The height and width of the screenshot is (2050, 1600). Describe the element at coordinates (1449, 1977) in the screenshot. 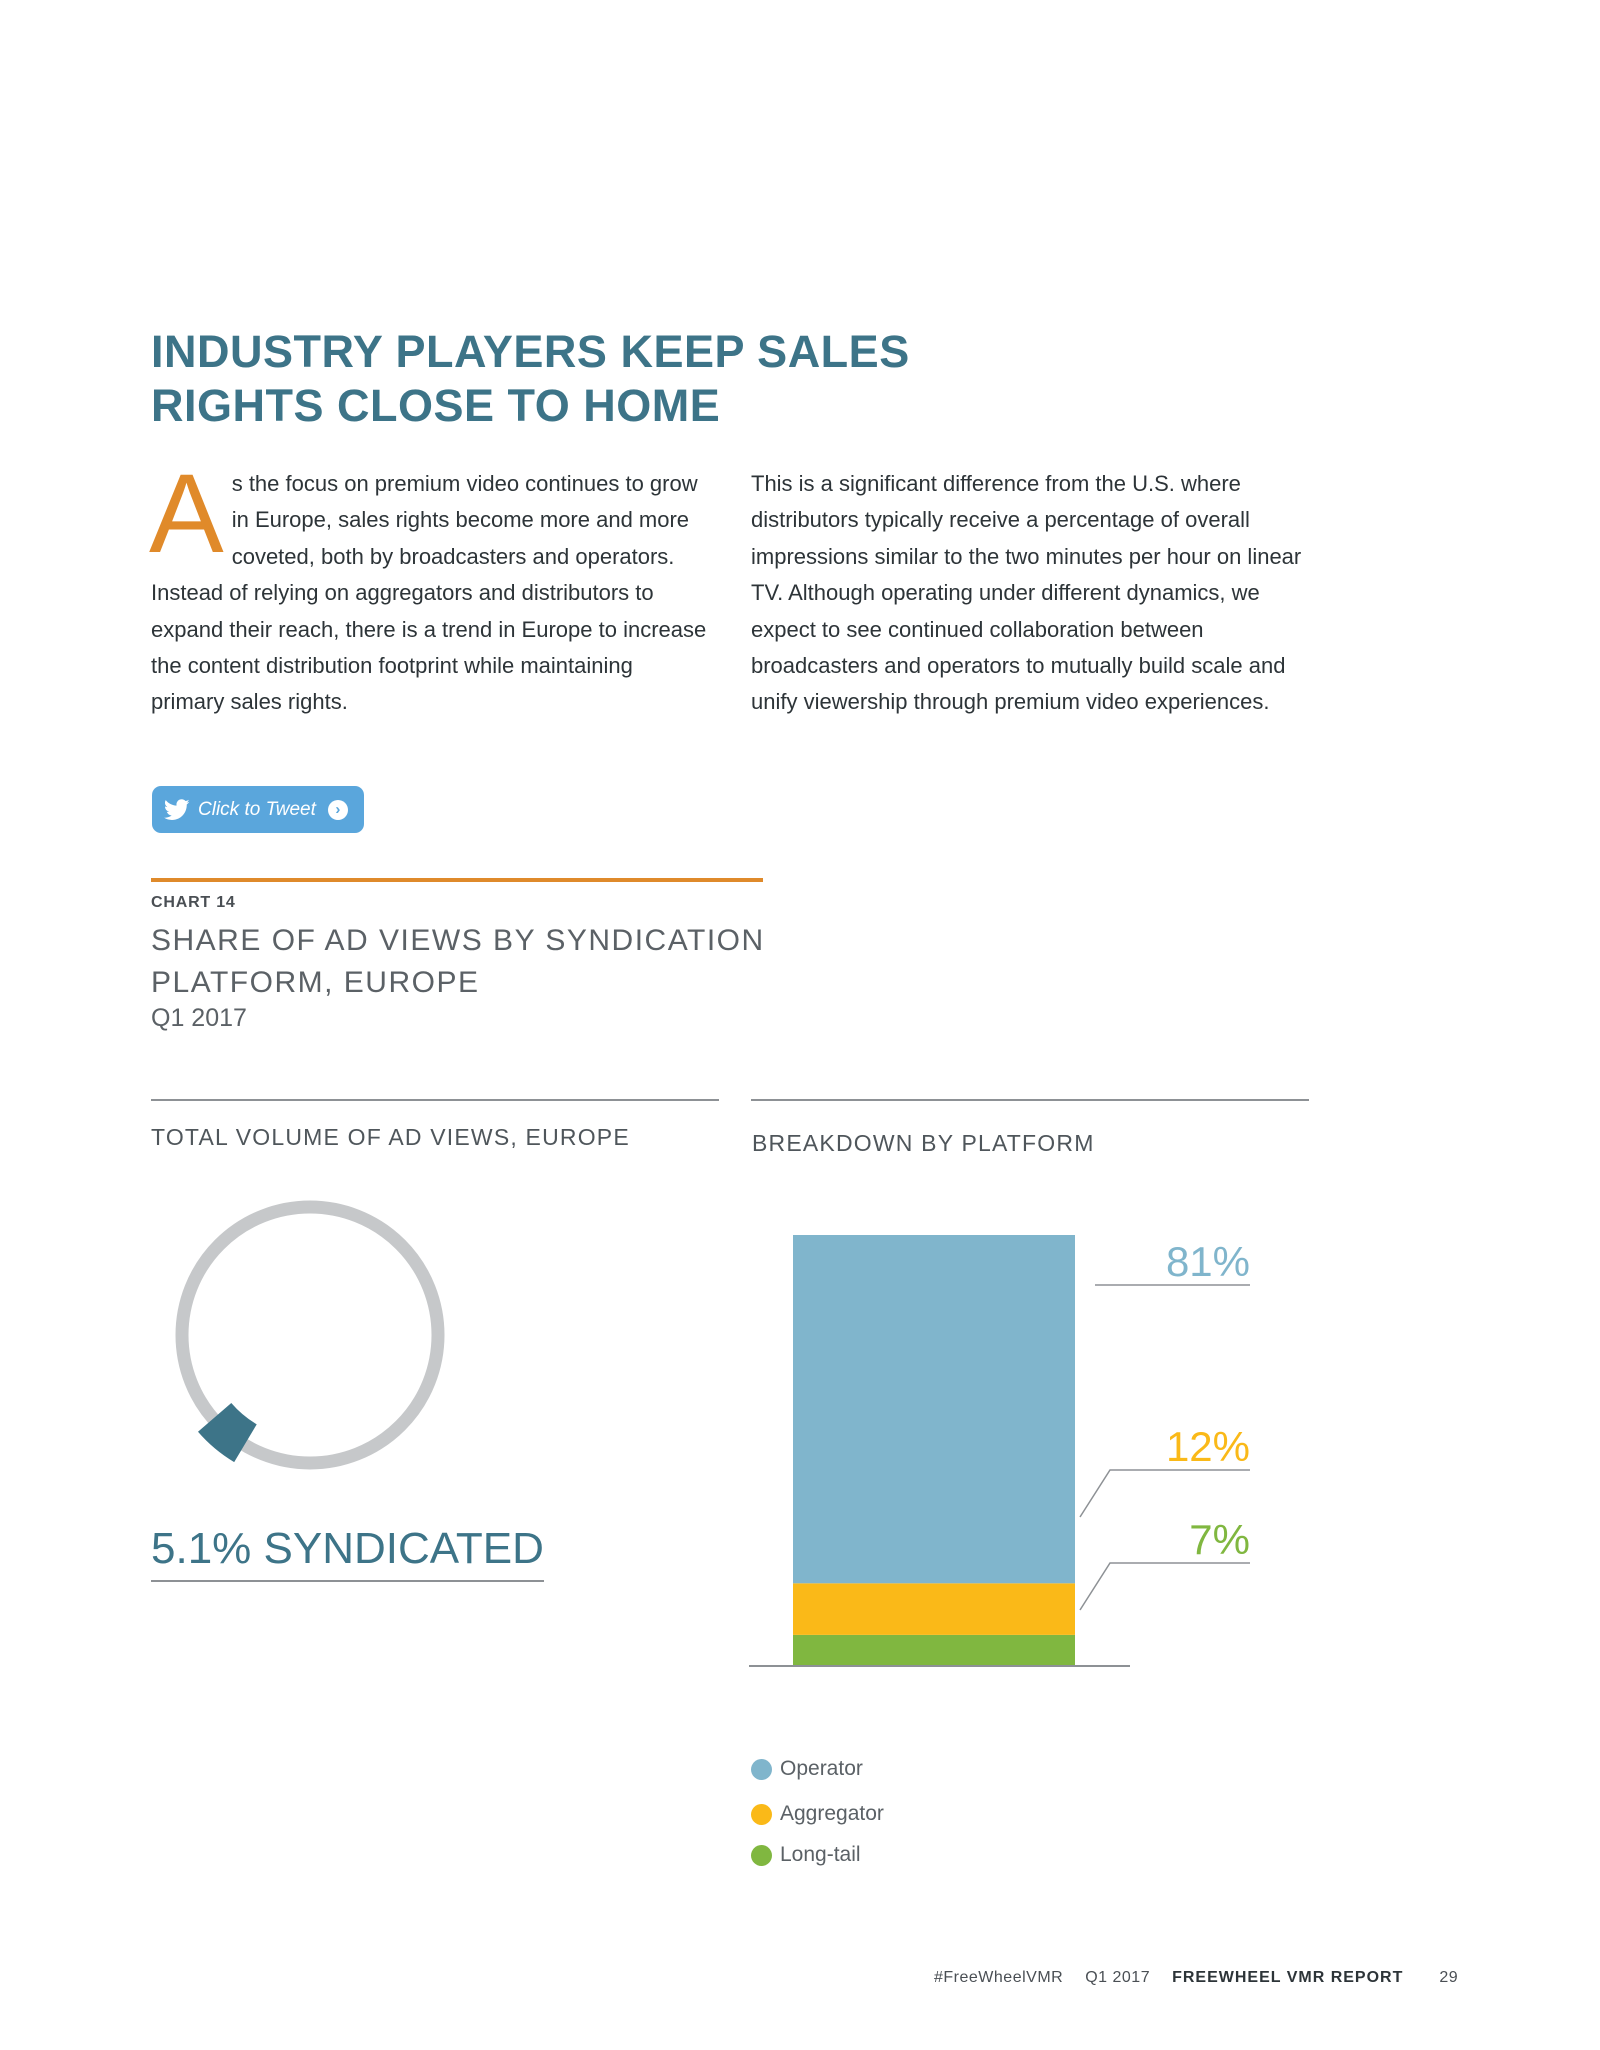

I see `page-number: 29` at that location.